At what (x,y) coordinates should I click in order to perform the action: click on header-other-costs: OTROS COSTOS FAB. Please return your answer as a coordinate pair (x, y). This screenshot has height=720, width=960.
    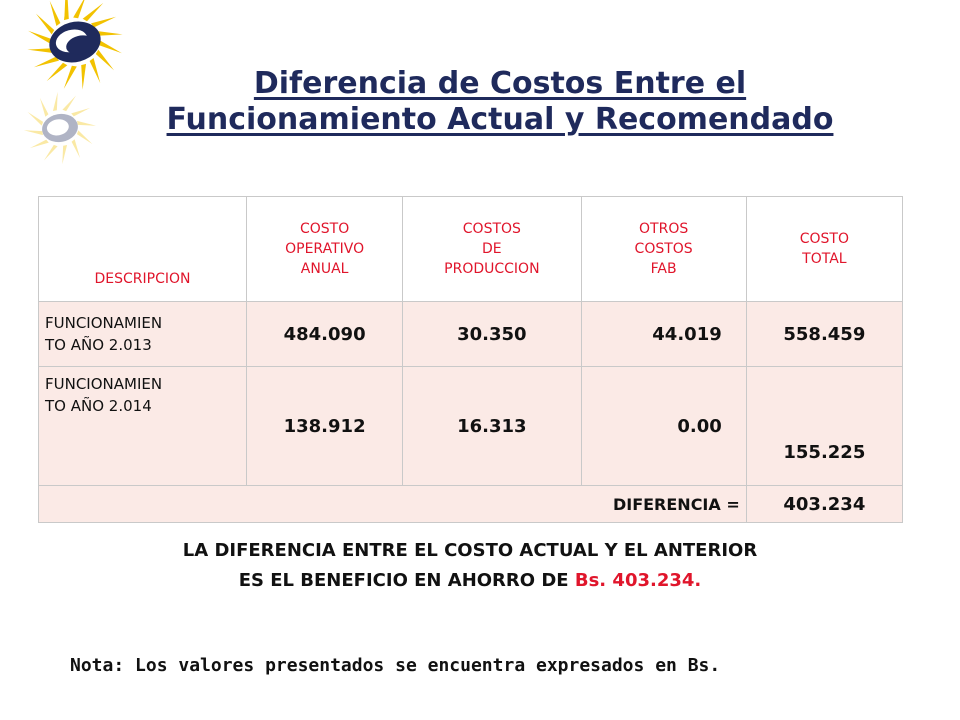
    Looking at the image, I should click on (663, 249).